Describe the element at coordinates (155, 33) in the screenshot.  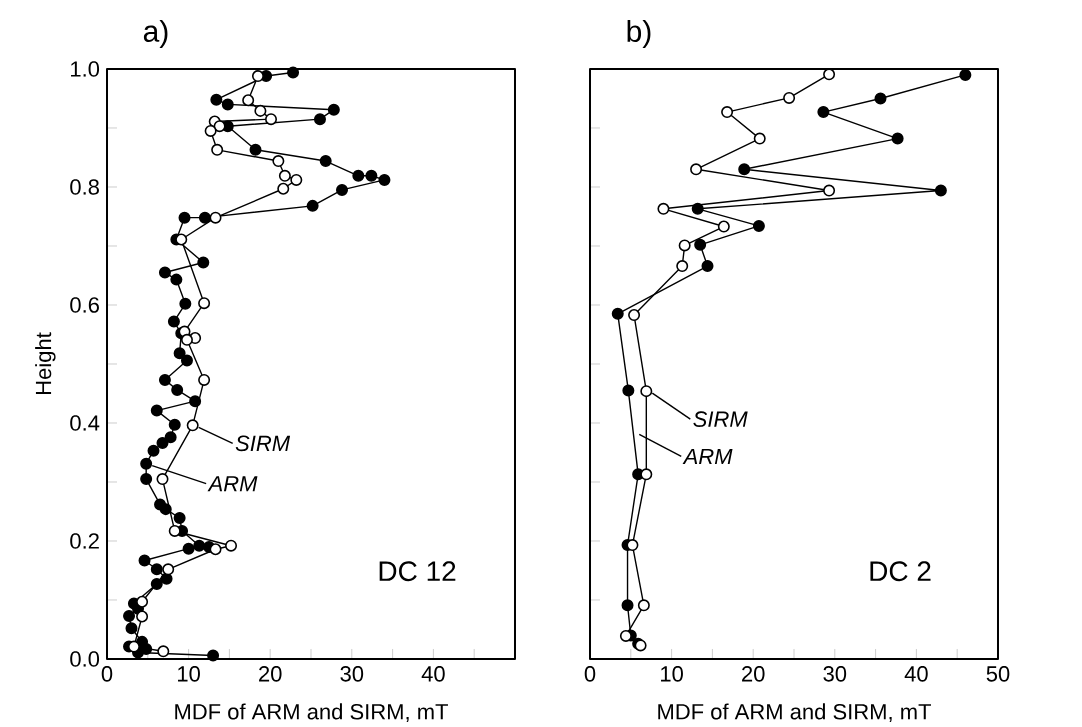
I see `chart-title: a)` at that location.